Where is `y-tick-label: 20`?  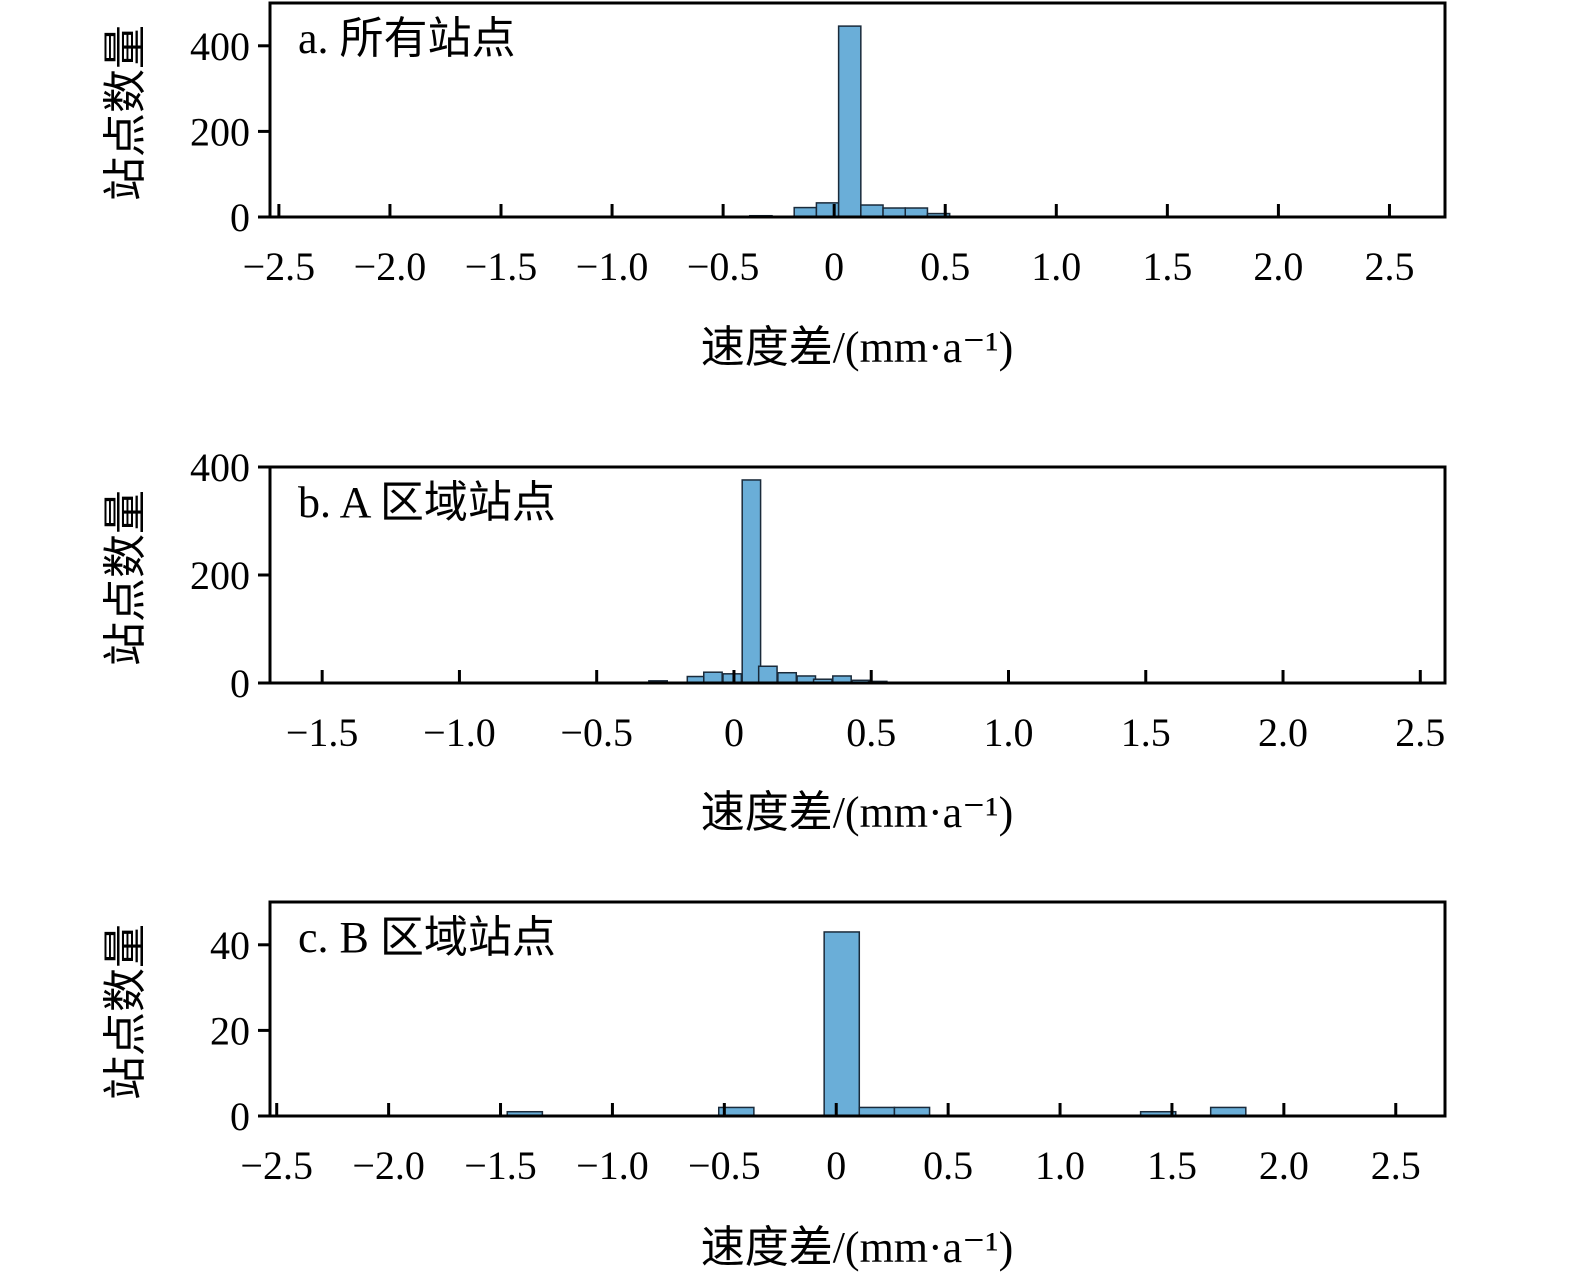
y-tick-label: 20 is located at coordinates (230, 1030).